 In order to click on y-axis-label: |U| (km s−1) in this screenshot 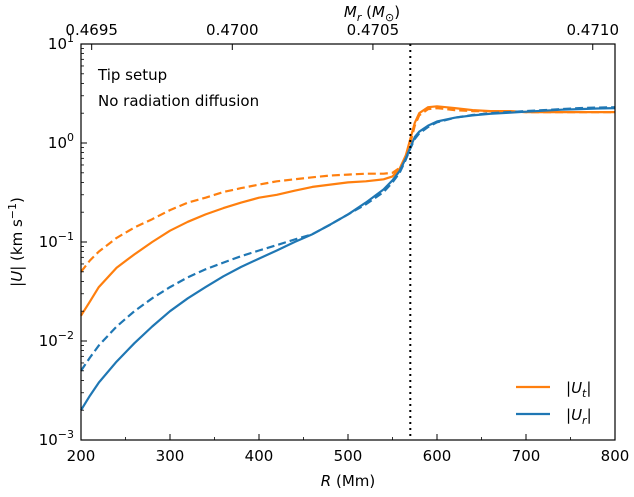, I will do `click(16, 242)`.